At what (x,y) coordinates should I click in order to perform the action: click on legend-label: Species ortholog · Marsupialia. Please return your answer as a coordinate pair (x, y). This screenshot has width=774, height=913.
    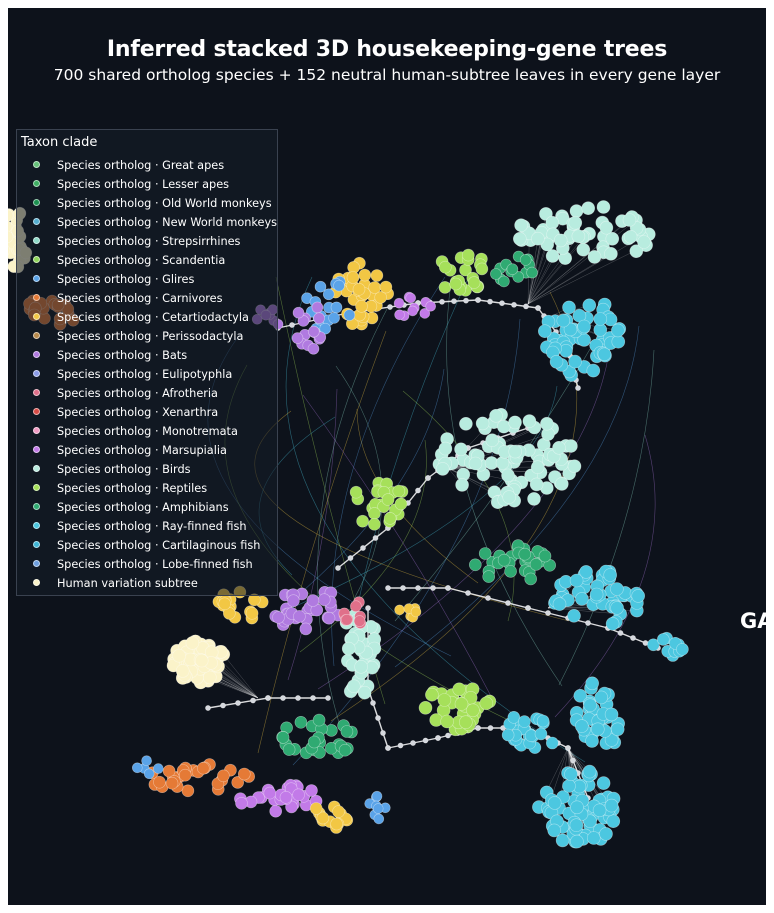
    Looking at the image, I should click on (142, 450).